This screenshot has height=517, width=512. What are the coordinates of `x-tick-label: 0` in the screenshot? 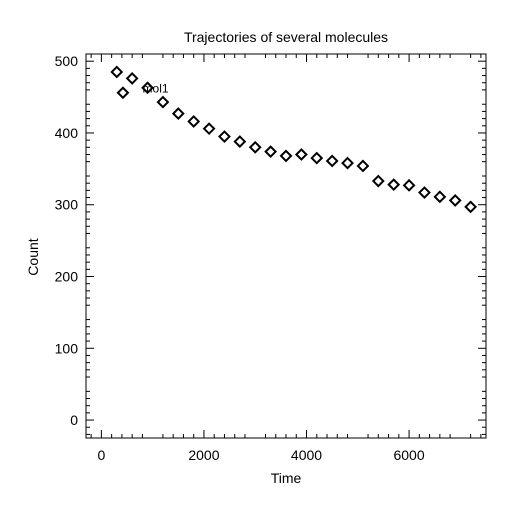 It's located at (101, 455).